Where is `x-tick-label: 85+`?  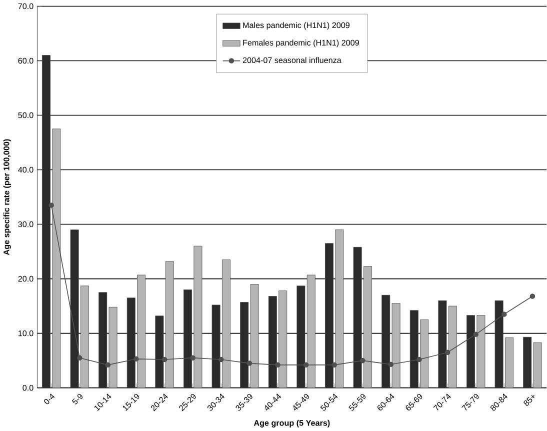
x-tick-label: 85+ is located at coordinates (529, 400).